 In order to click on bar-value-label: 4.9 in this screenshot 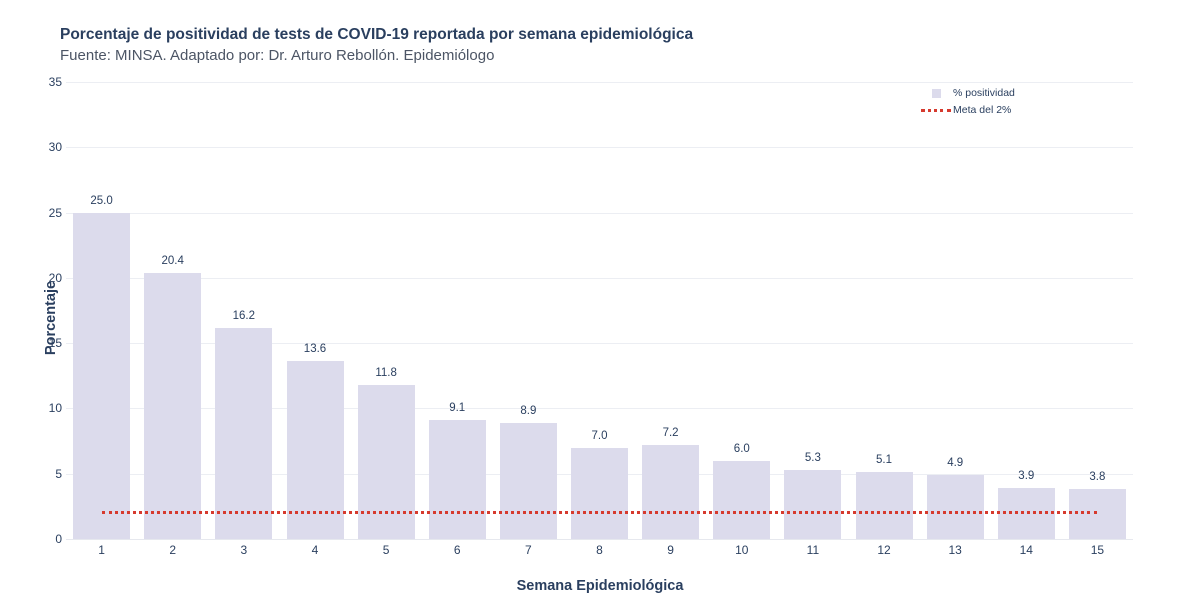, I will do `click(955, 463)`.